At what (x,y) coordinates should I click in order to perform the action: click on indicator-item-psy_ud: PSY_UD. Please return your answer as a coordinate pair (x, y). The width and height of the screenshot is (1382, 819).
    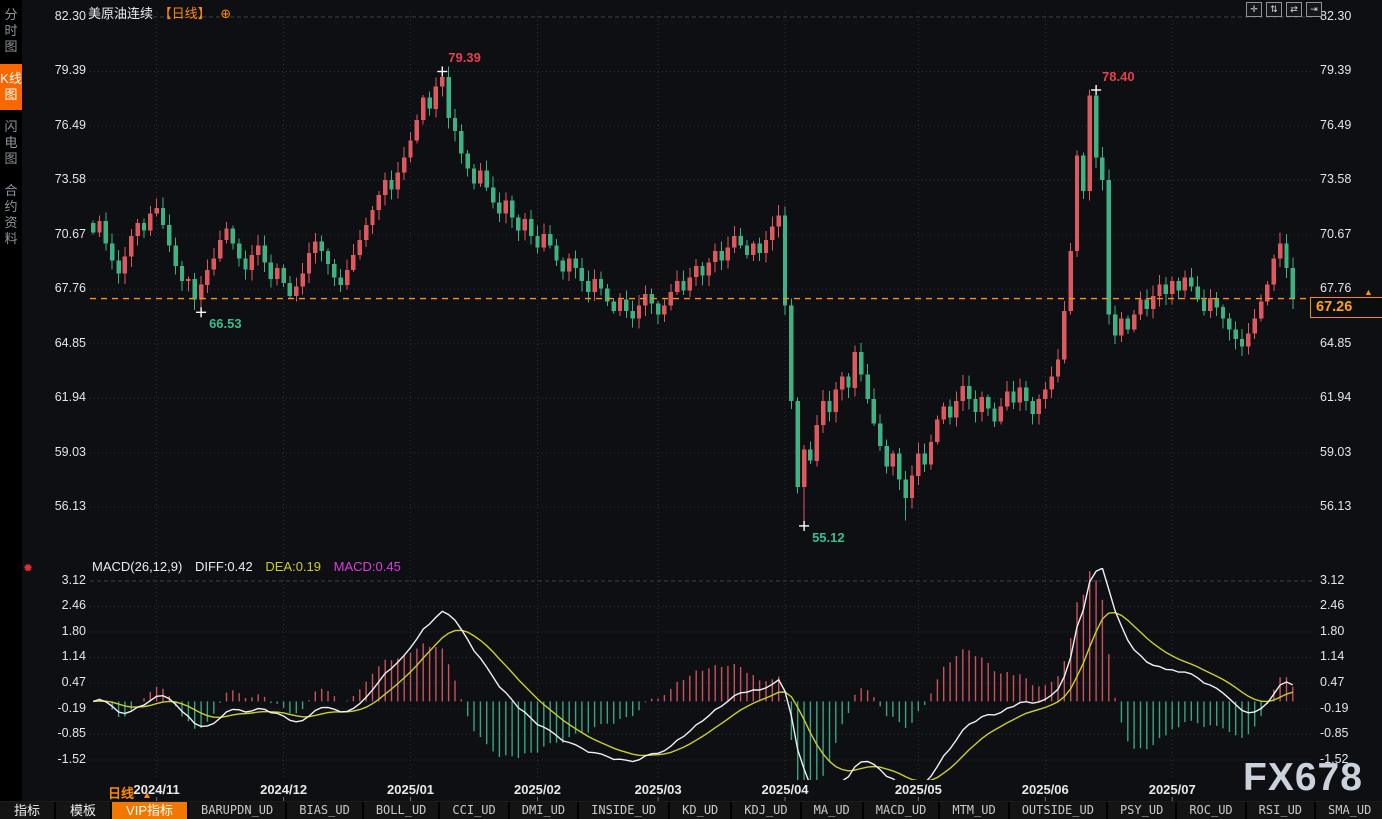
    Looking at the image, I should click on (1142, 810).